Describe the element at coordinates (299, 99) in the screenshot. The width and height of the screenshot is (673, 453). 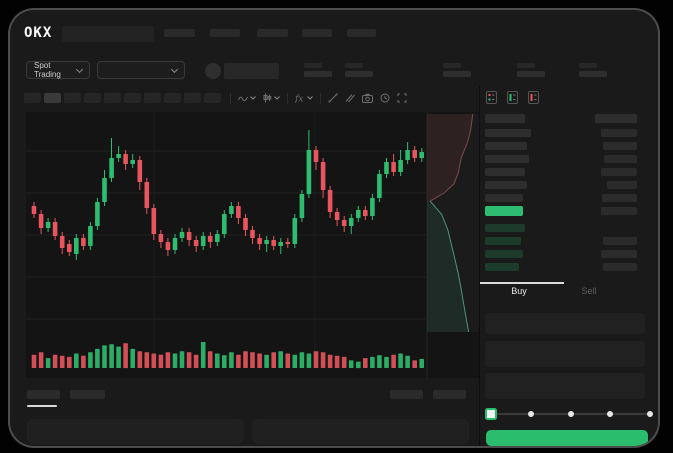
I see `svg-text: fx` at that location.